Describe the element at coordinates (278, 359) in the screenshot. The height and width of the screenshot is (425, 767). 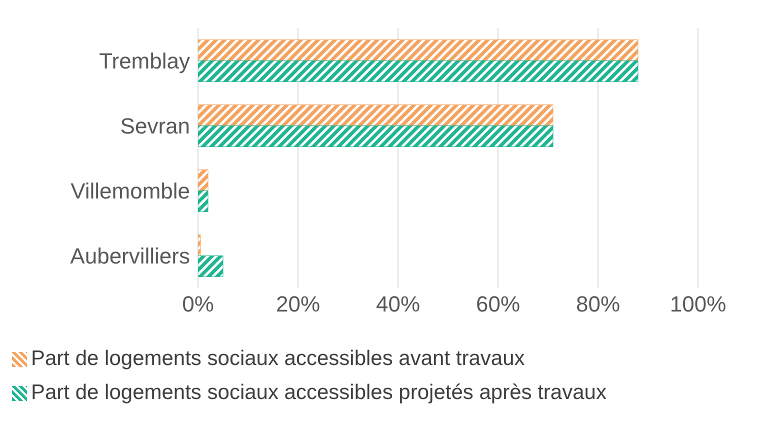
I see `legend-label: Part de logements sociaux accessibles avant travaux` at that location.